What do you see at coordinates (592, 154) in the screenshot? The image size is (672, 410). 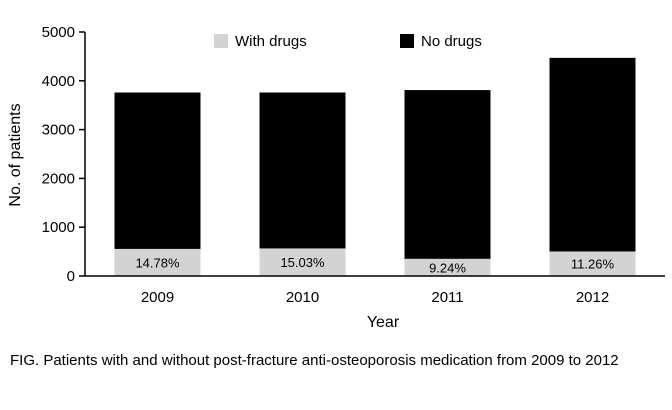 I see `bar-2012-no-drugs` at bounding box center [592, 154].